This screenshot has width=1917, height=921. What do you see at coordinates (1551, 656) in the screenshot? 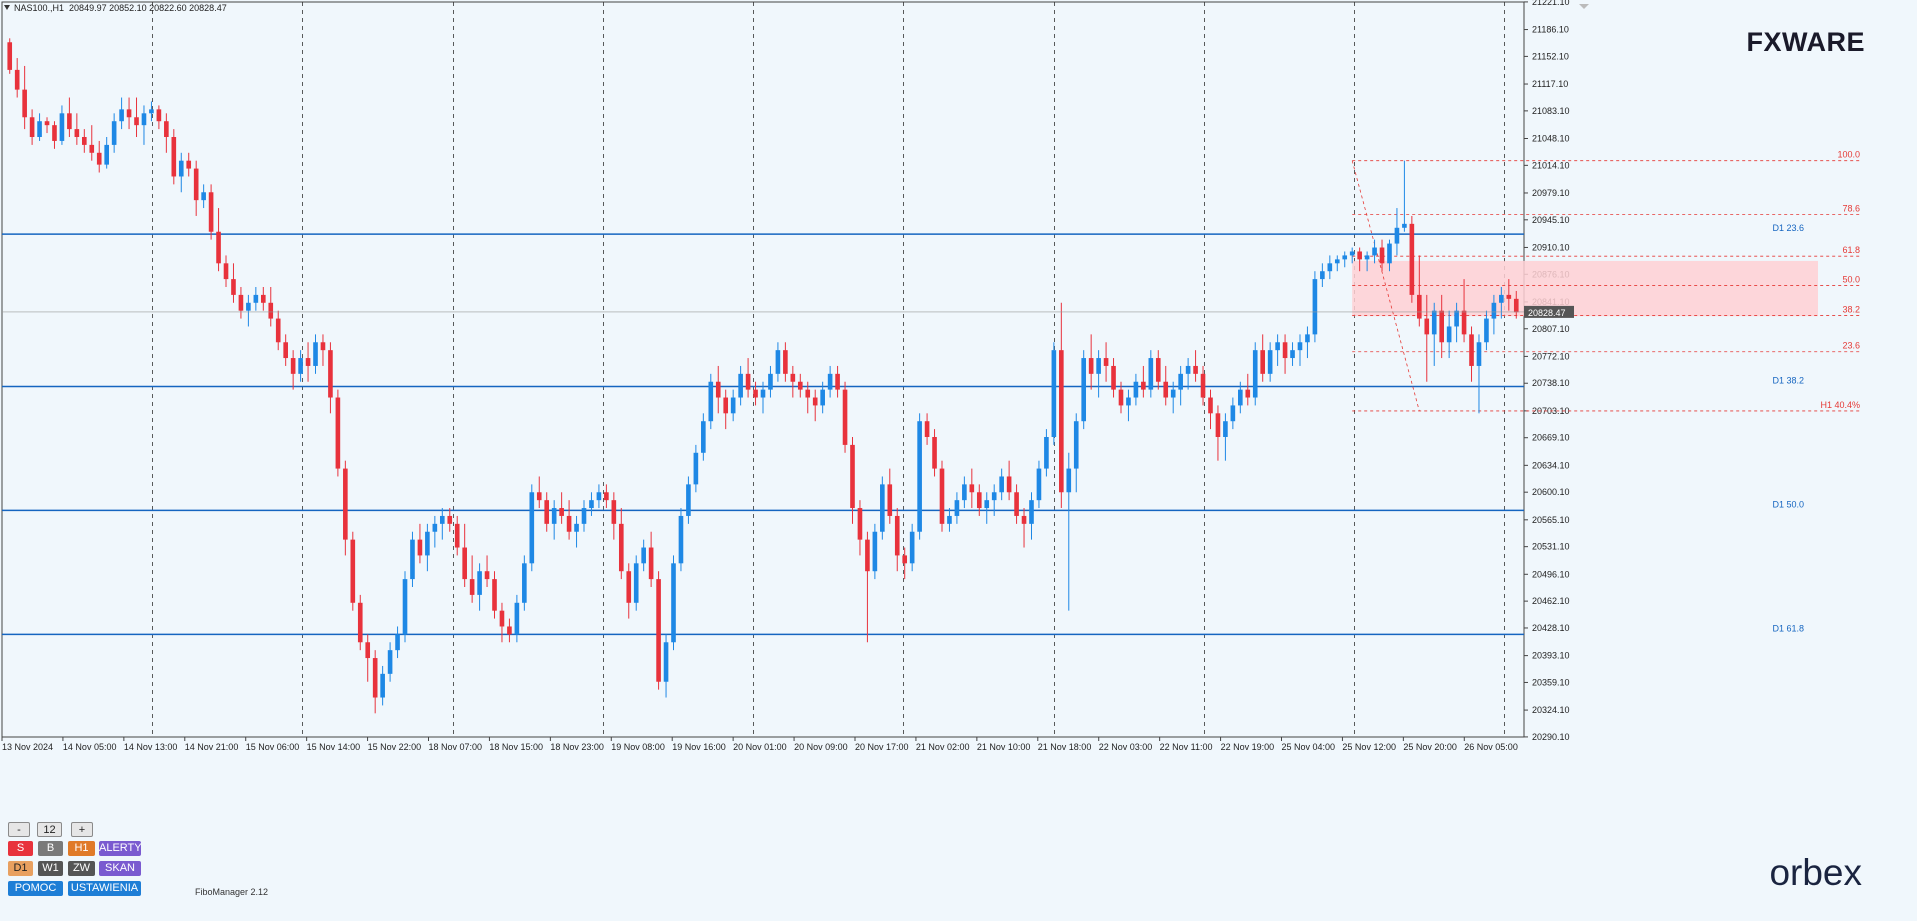
I see `y-tick-label: 20393.10` at bounding box center [1551, 656].